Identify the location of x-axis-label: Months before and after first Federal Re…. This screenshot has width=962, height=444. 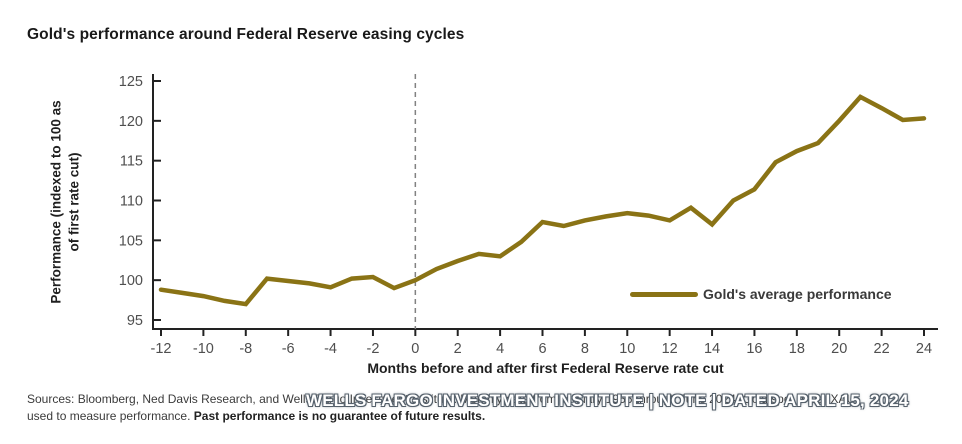
(545, 368).